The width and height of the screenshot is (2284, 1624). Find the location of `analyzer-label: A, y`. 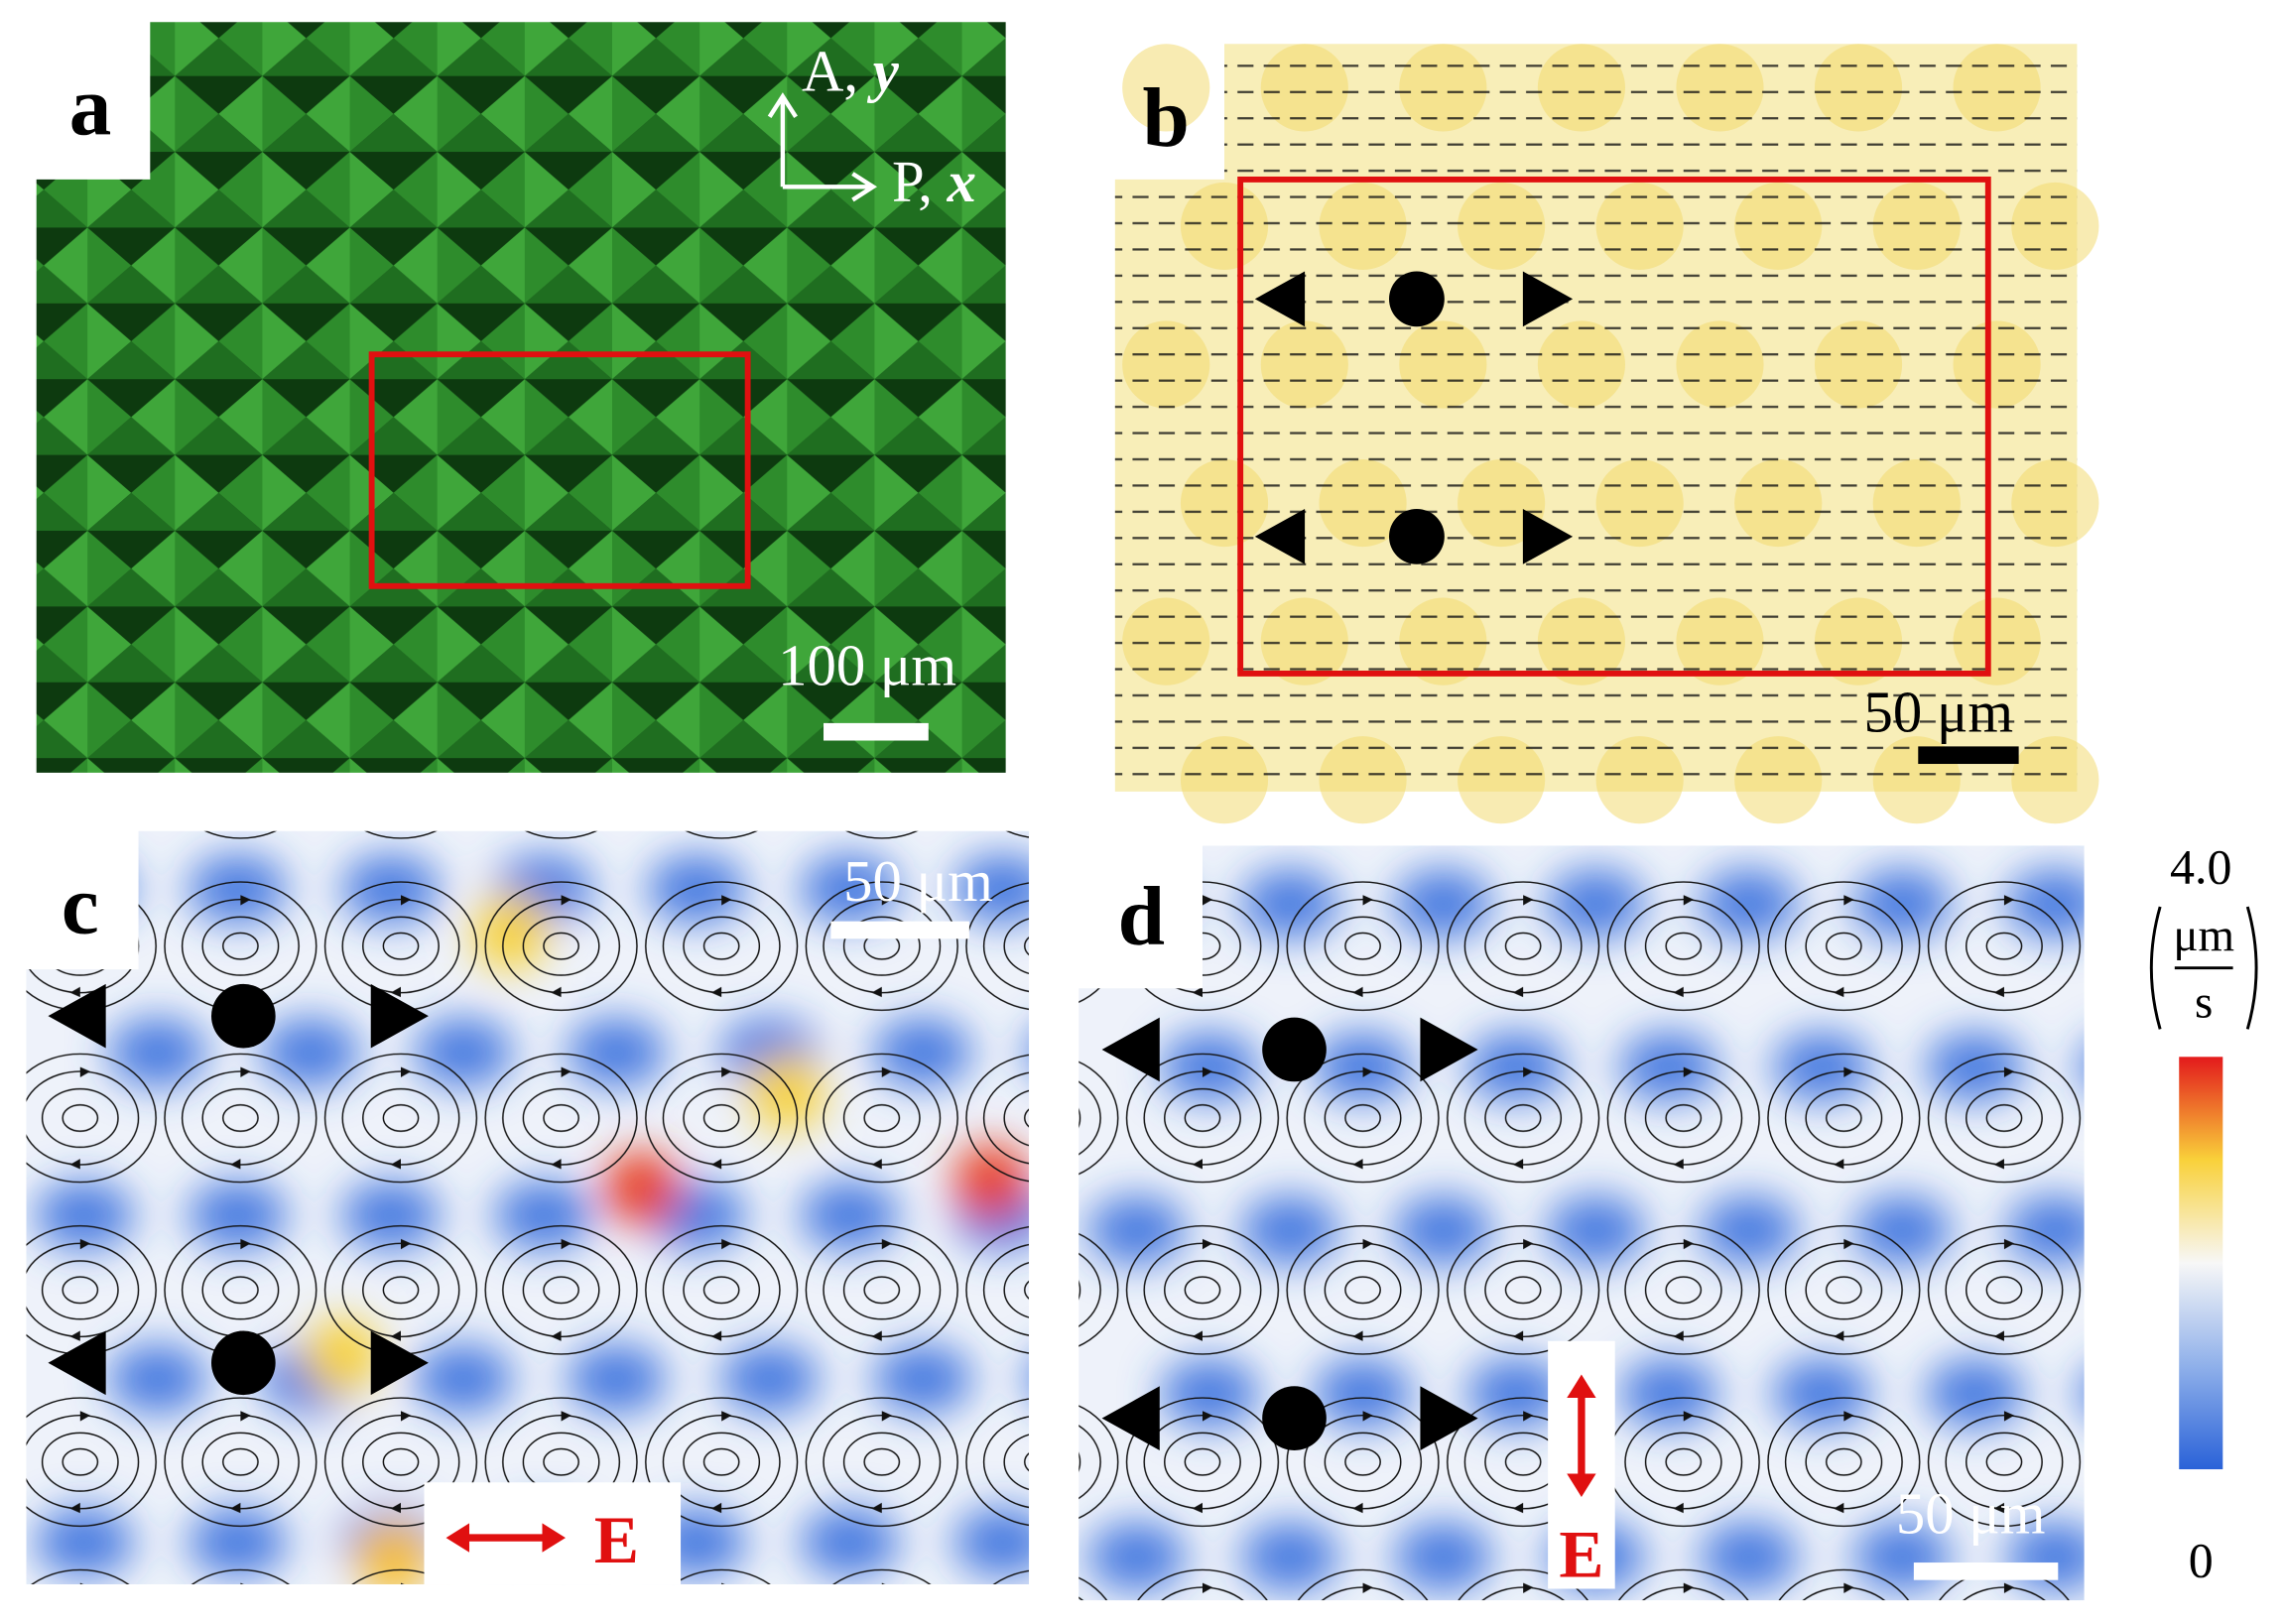

analyzer-label: A, y is located at coordinates (851, 71).